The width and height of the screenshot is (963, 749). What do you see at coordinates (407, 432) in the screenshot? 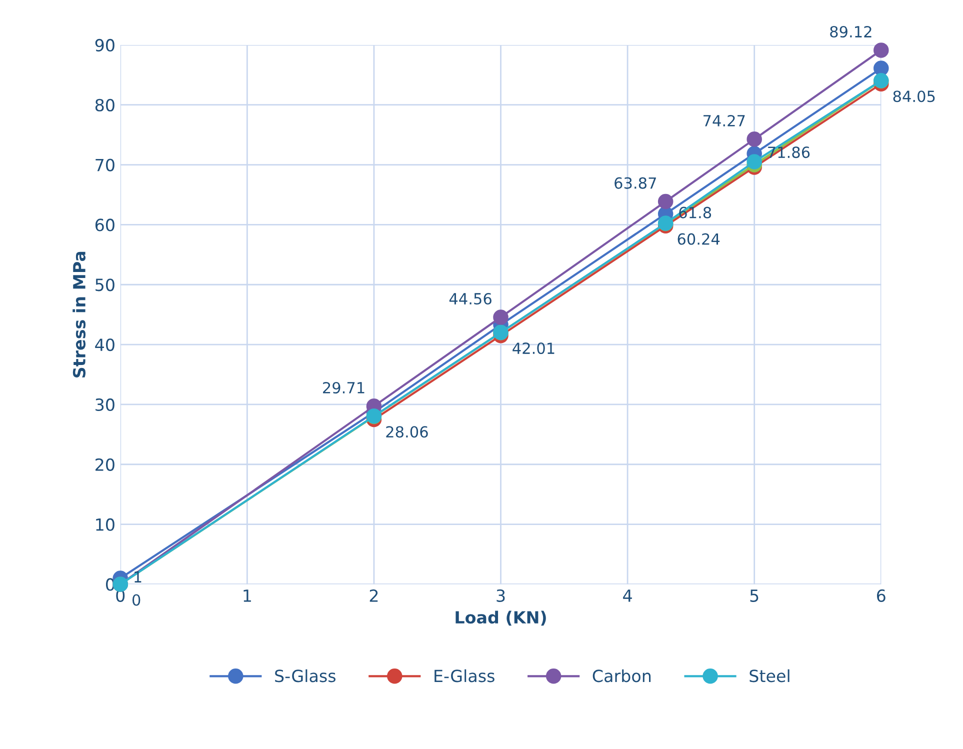
I see `data-label: 28.06` at bounding box center [407, 432].